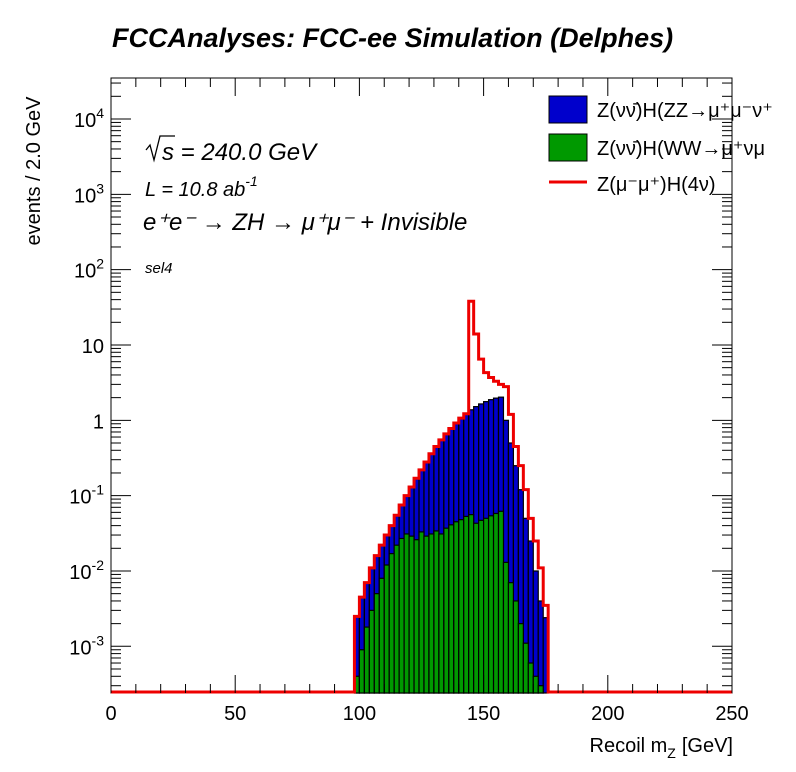 The image size is (796, 772). Describe the element at coordinates (681, 149) in the screenshot. I see `legend-label-ww: Z(νν̄)H(WW→μ⁺νμ` at that location.